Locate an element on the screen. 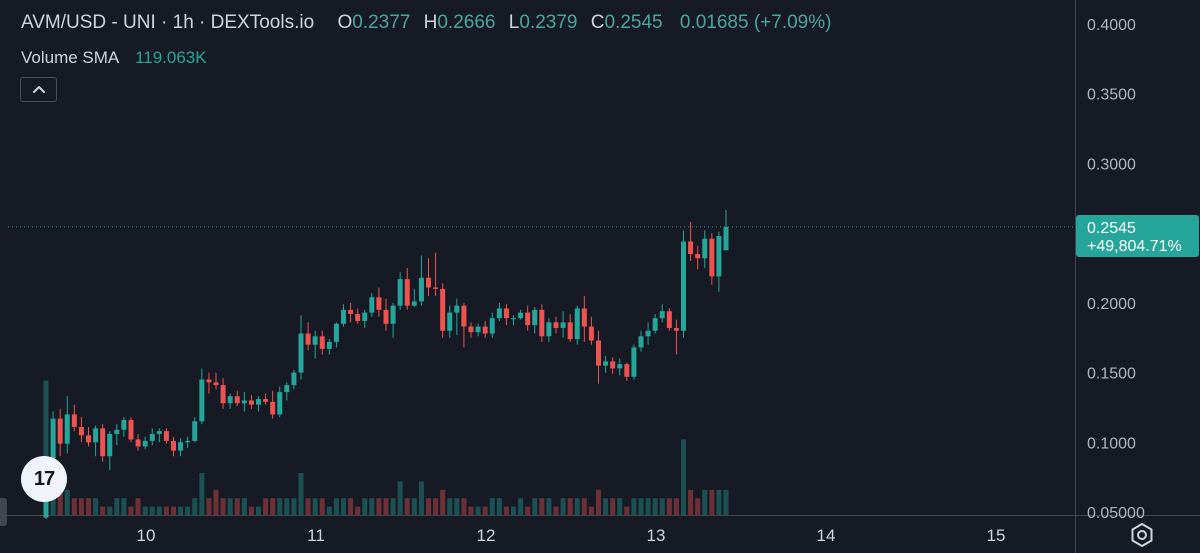 The height and width of the screenshot is (553, 1200). low-value: 0.2379 is located at coordinates (548, 22).